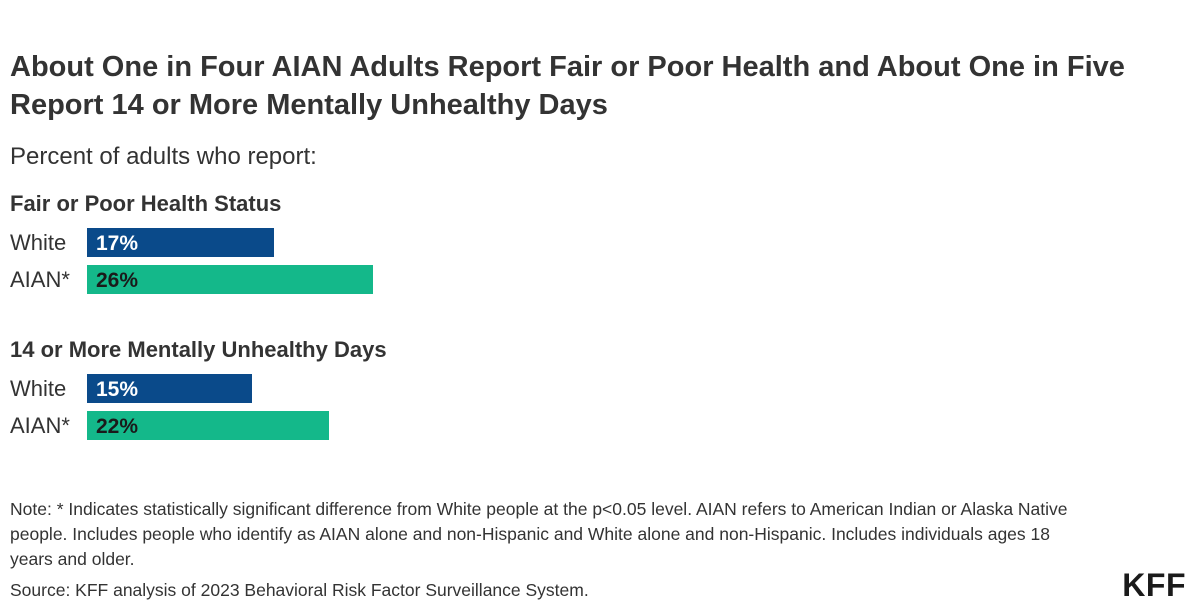 This screenshot has height=610, width=1200. Describe the element at coordinates (38, 242) in the screenshot. I see `panel-1-category-label-white: White` at that location.